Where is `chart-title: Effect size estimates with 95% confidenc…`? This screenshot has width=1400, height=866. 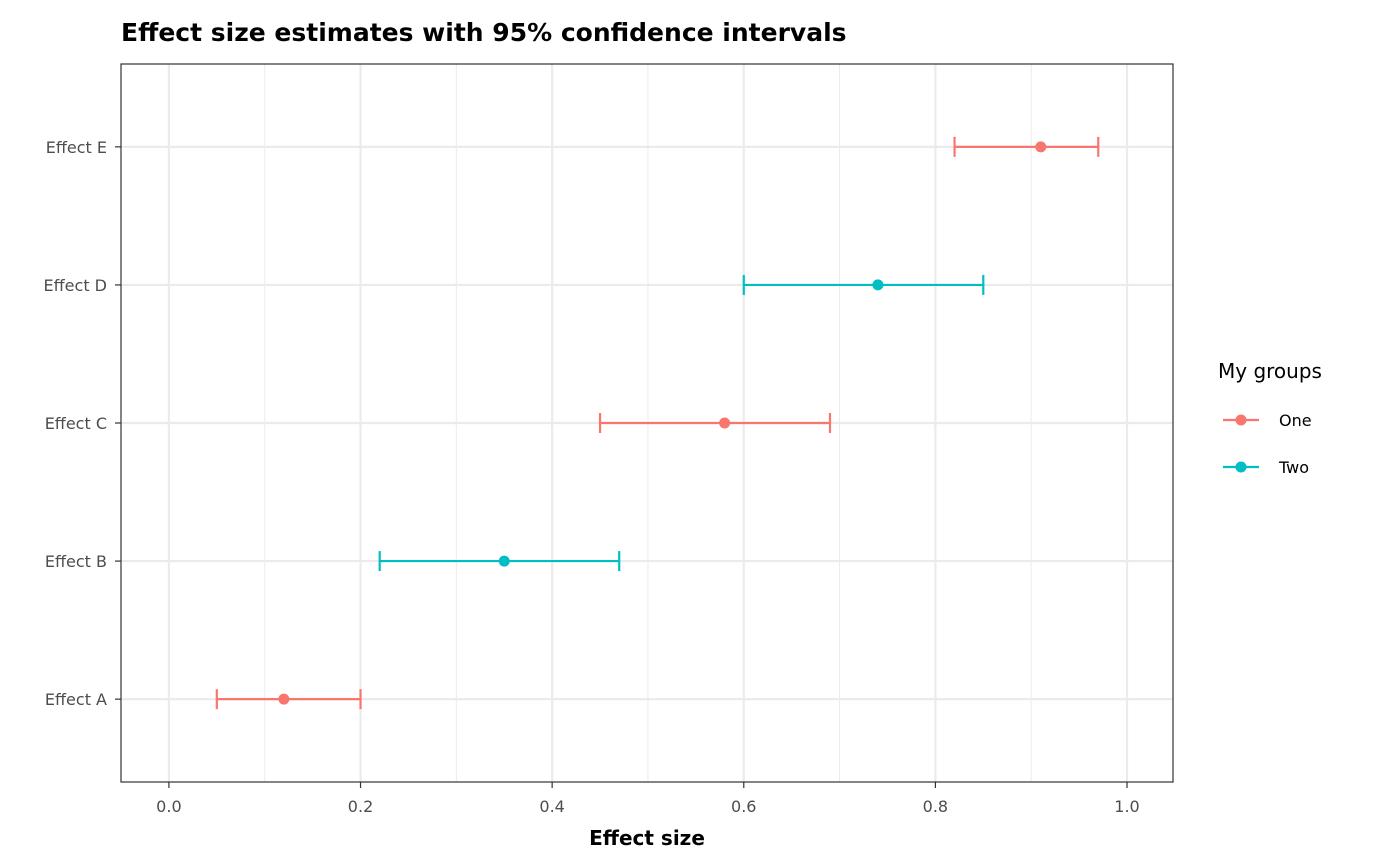 chart-title: Effect size estimates with 95% confidenc… is located at coordinates (484, 32).